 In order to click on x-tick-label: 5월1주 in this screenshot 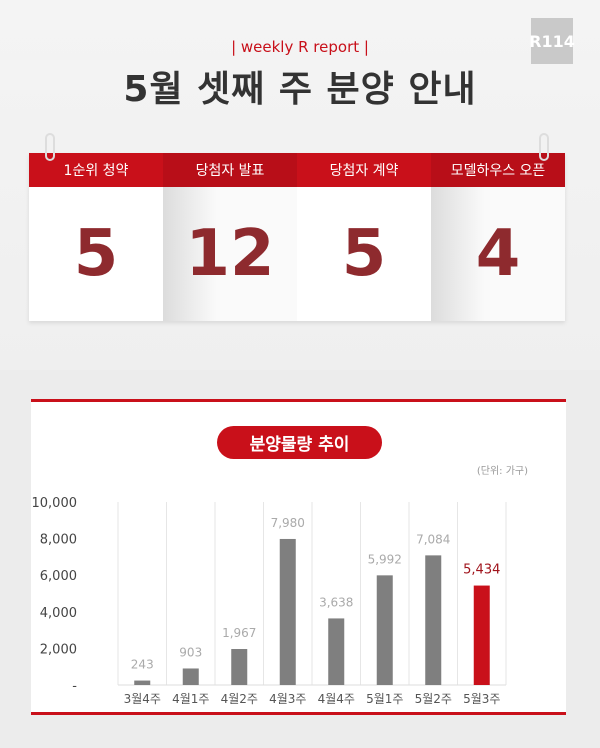, I will do `click(384, 699)`.